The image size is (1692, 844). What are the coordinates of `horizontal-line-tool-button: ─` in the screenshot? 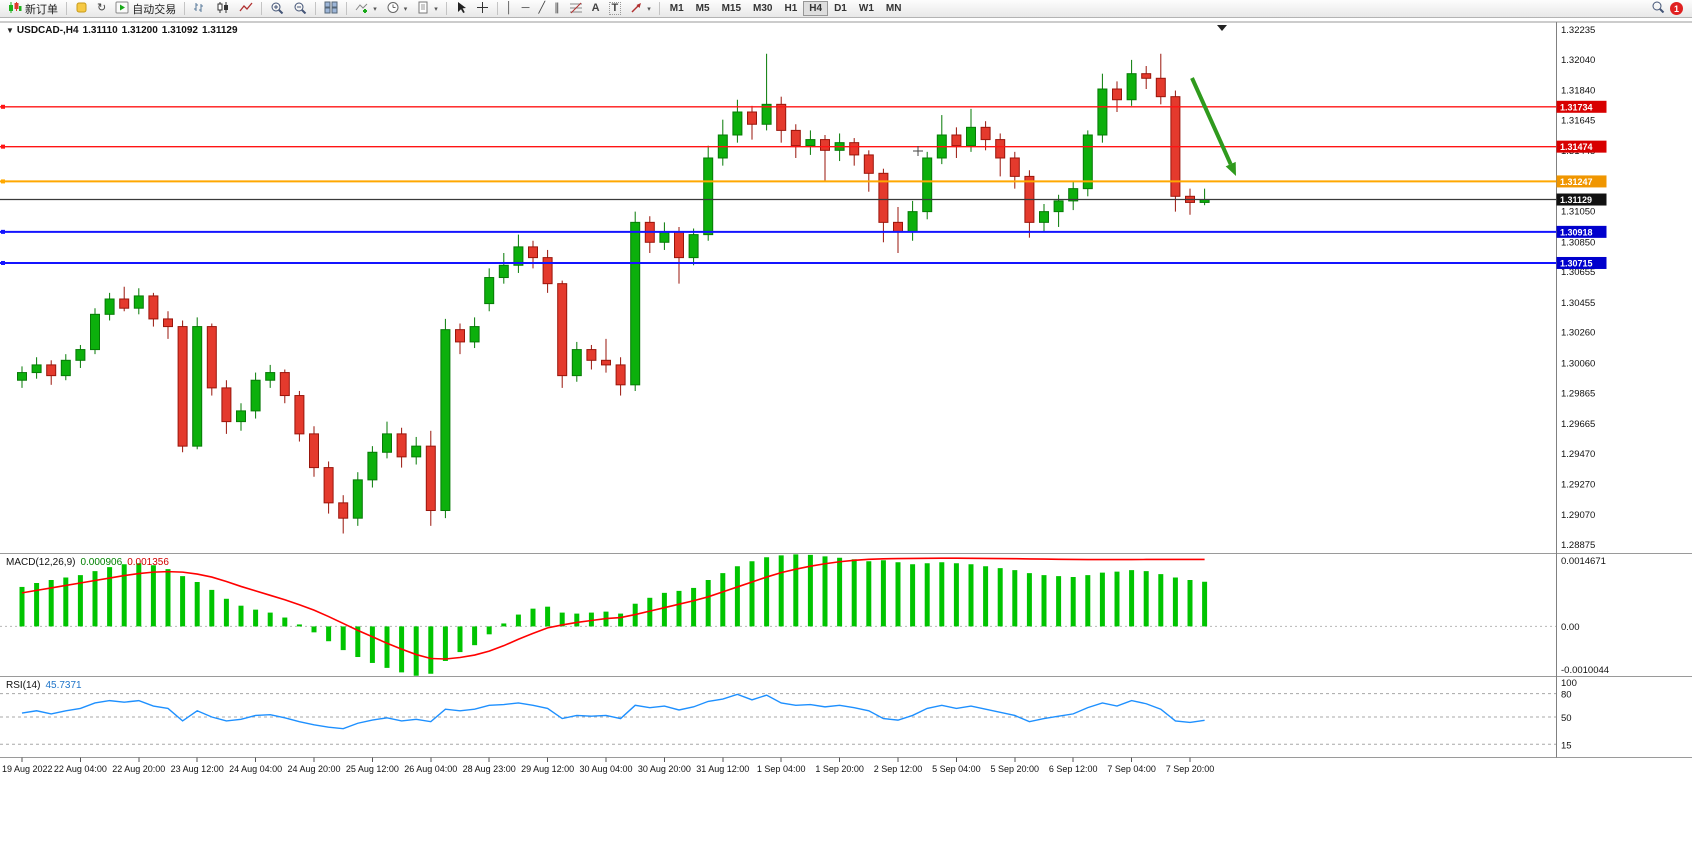 It's located at (526, 9).